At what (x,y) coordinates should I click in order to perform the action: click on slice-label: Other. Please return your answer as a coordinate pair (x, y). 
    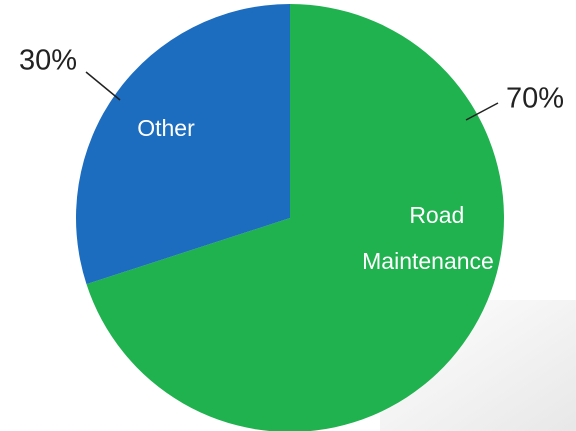
    Looking at the image, I should click on (166, 128).